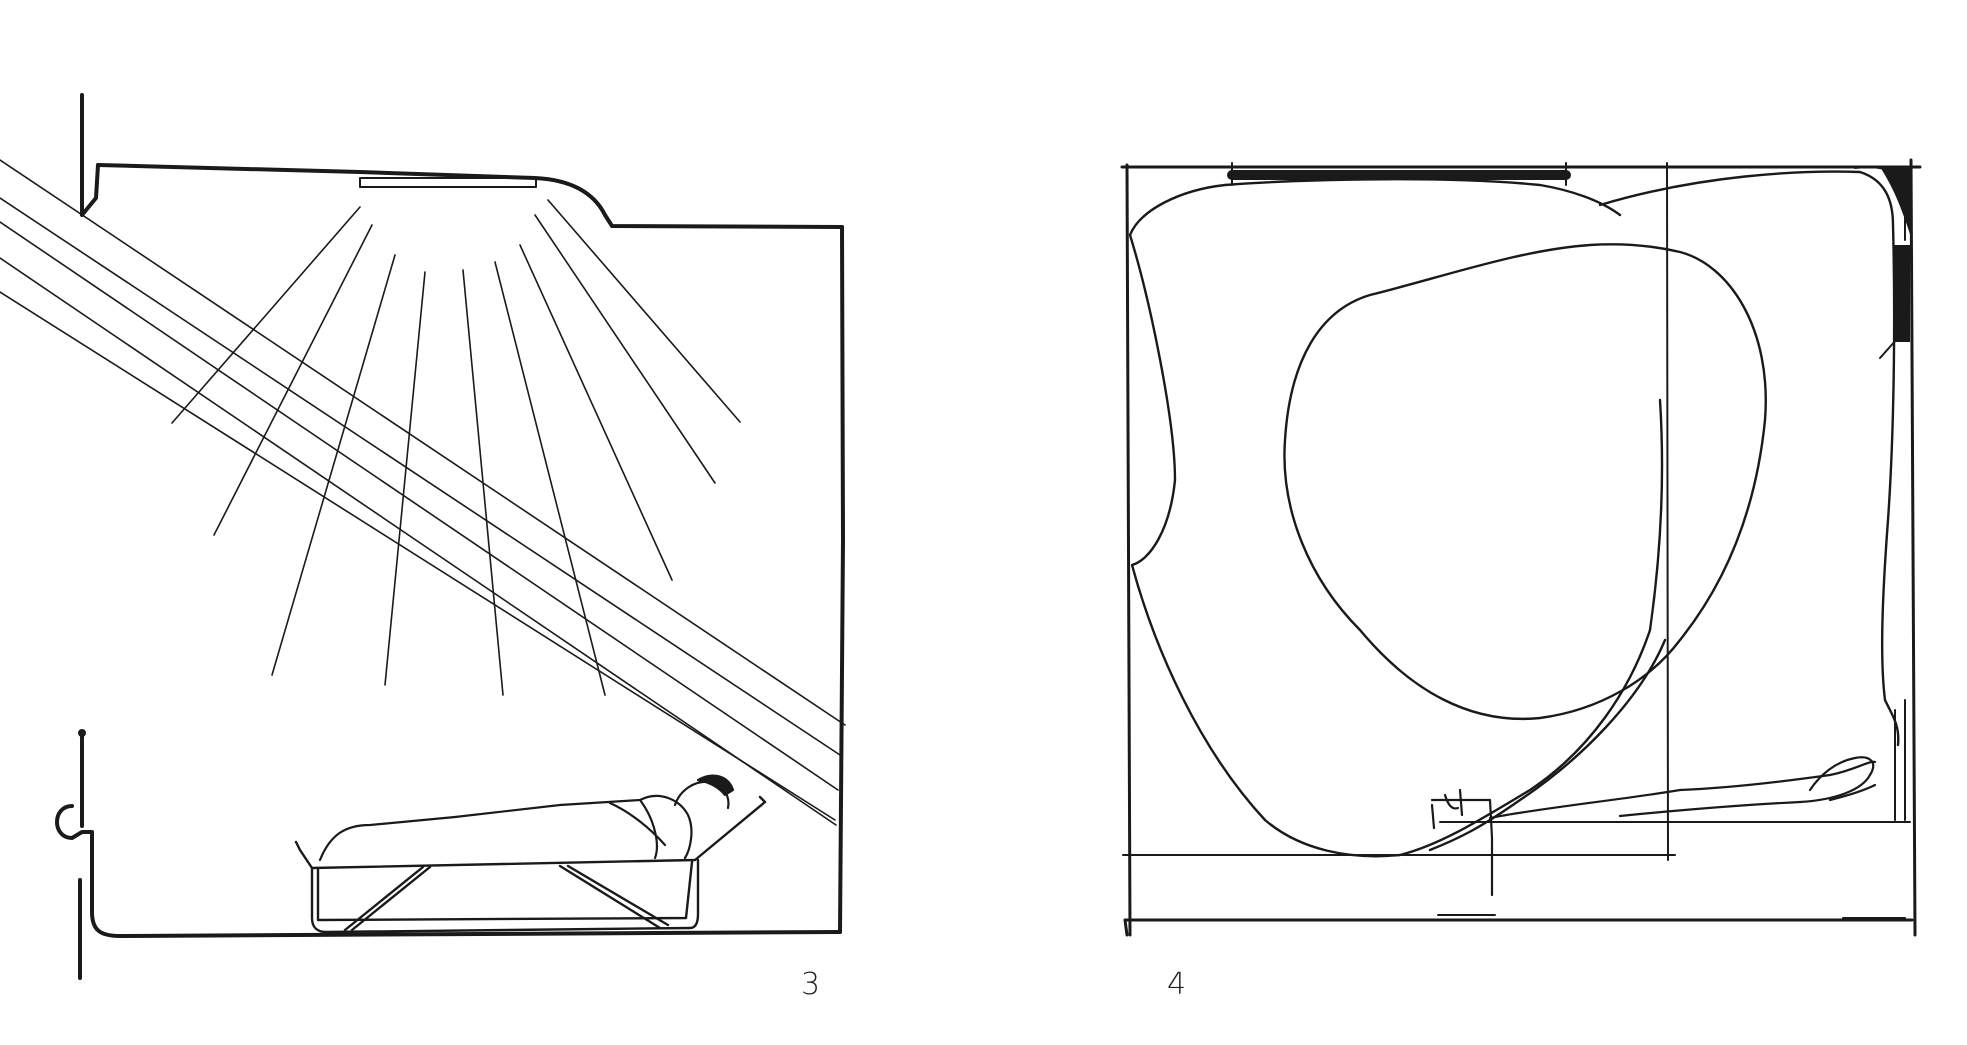 The image size is (1967, 1045). What do you see at coordinates (82, 733) in the screenshot?
I see `fig3-door-knob` at bounding box center [82, 733].